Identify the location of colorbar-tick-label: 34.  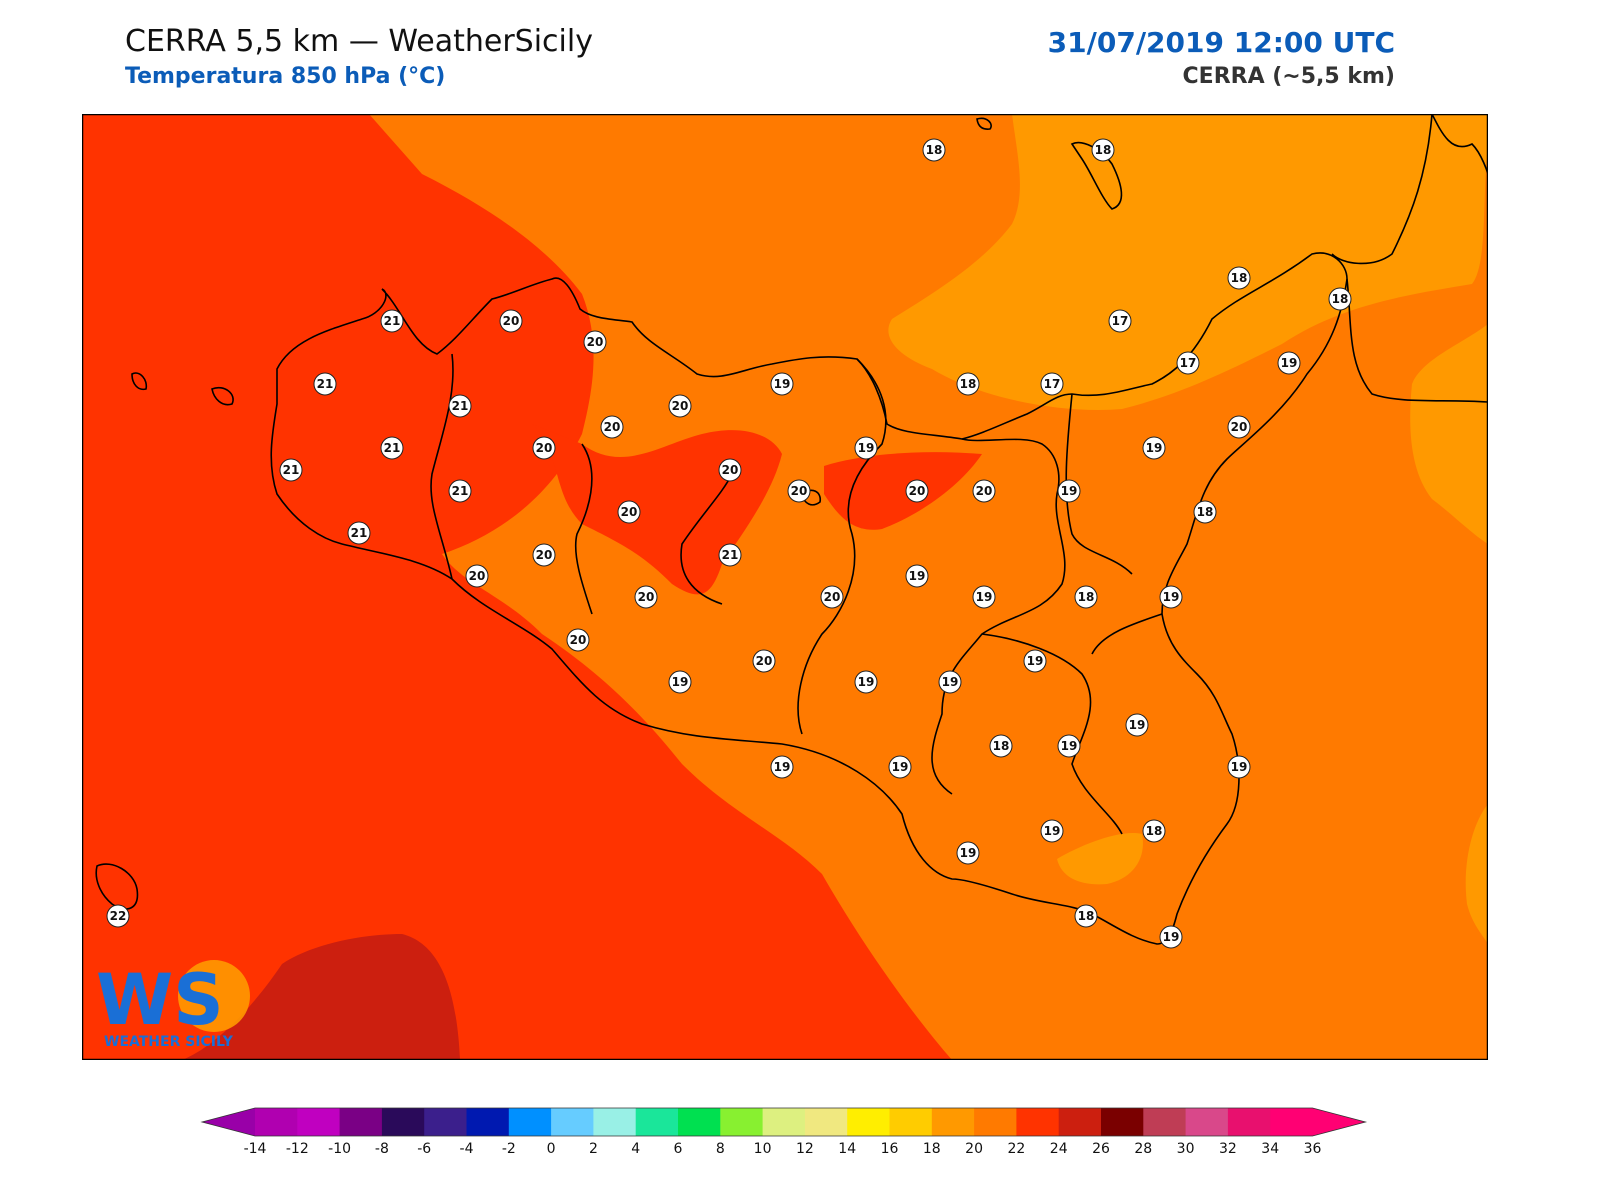
(1270, 1149).